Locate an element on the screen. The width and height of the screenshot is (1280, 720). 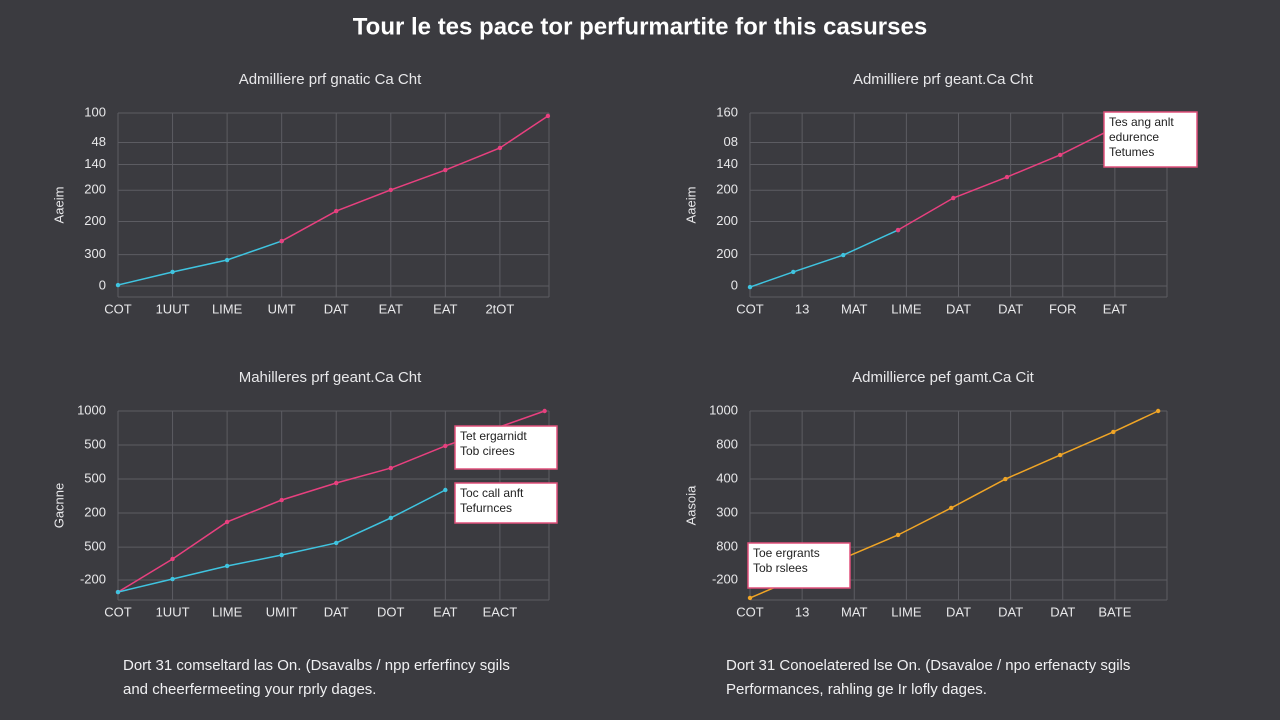
x-tick-label: 2tOT is located at coordinates (499, 308).